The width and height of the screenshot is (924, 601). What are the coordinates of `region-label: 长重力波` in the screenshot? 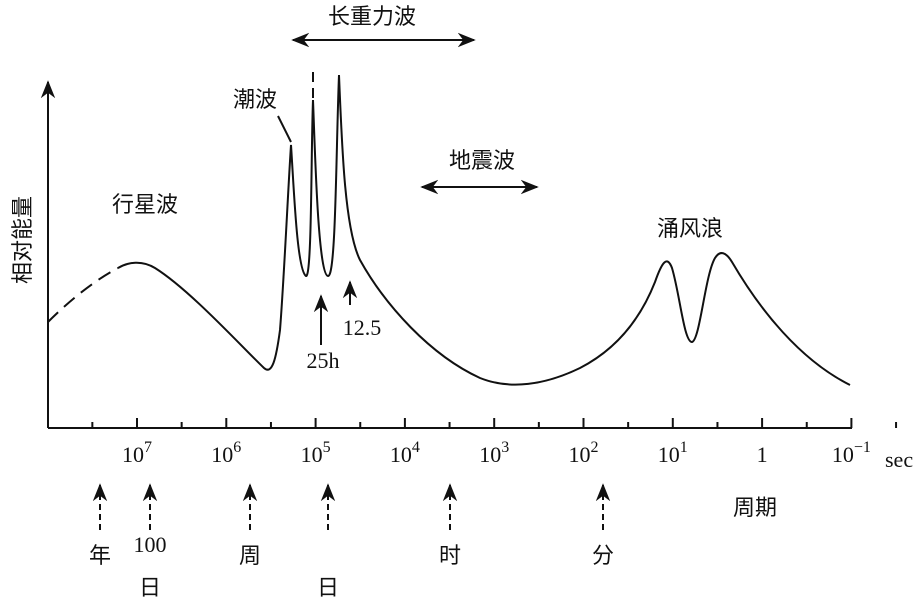 It's located at (372, 17).